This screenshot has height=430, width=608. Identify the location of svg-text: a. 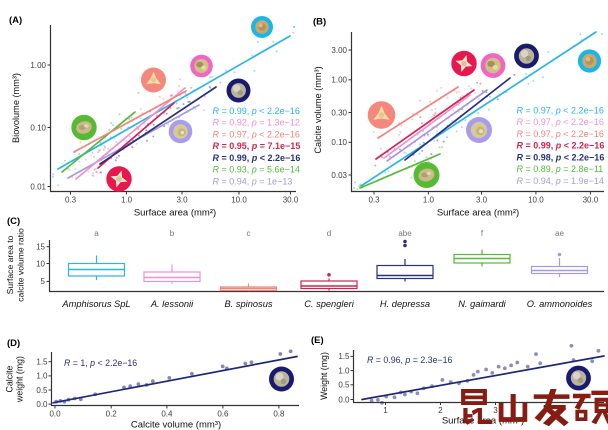
(96, 233).